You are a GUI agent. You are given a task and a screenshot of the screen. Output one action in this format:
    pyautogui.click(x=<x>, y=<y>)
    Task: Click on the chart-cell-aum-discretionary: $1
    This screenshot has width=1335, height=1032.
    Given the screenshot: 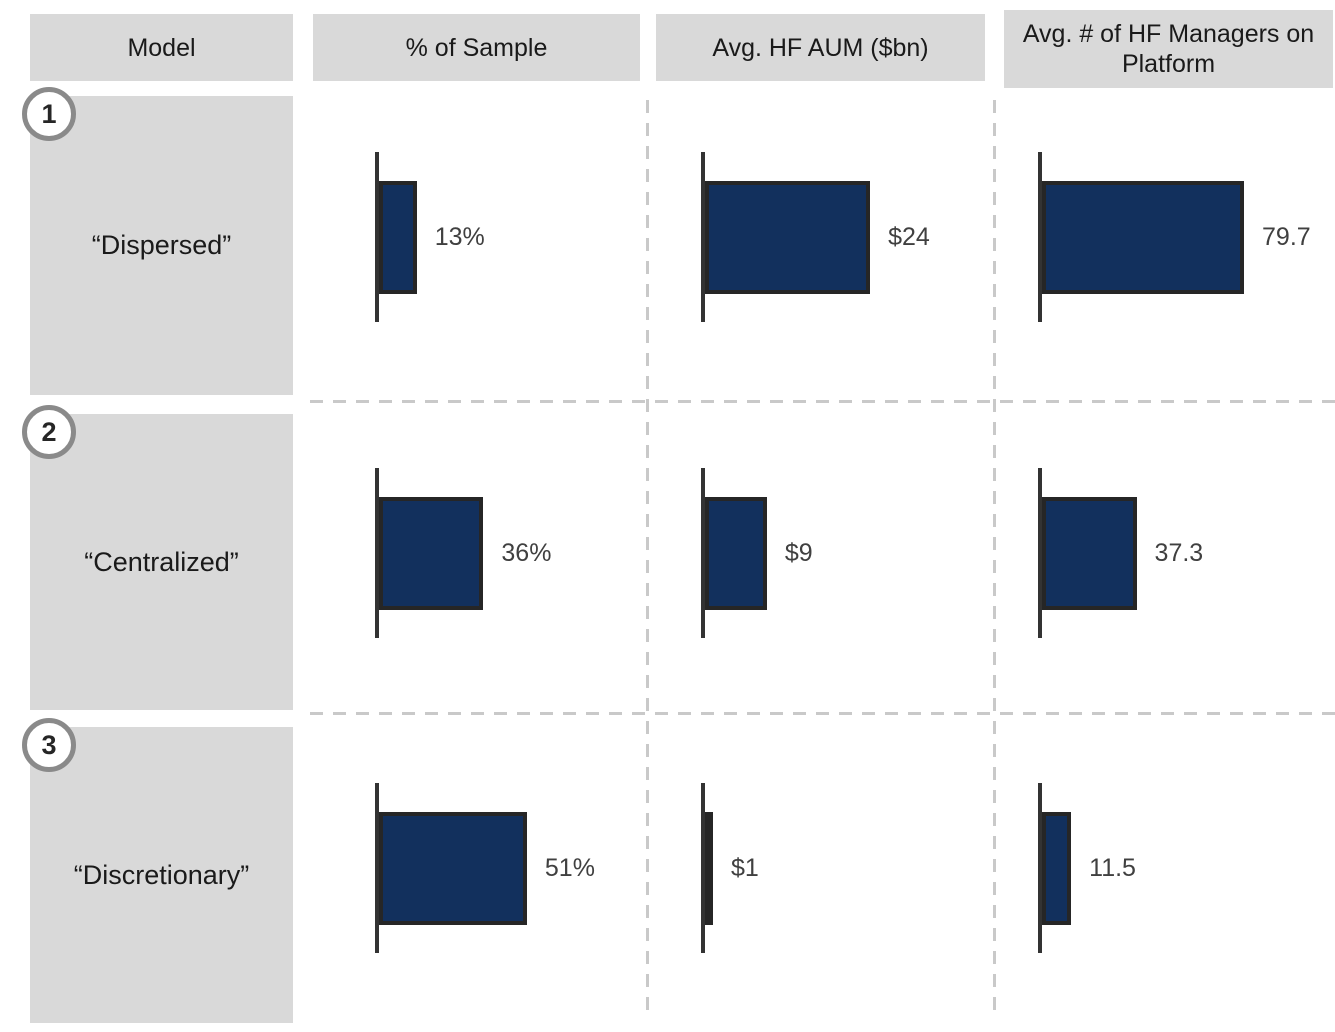 What is the action you would take?
    pyautogui.click(x=730, y=868)
    